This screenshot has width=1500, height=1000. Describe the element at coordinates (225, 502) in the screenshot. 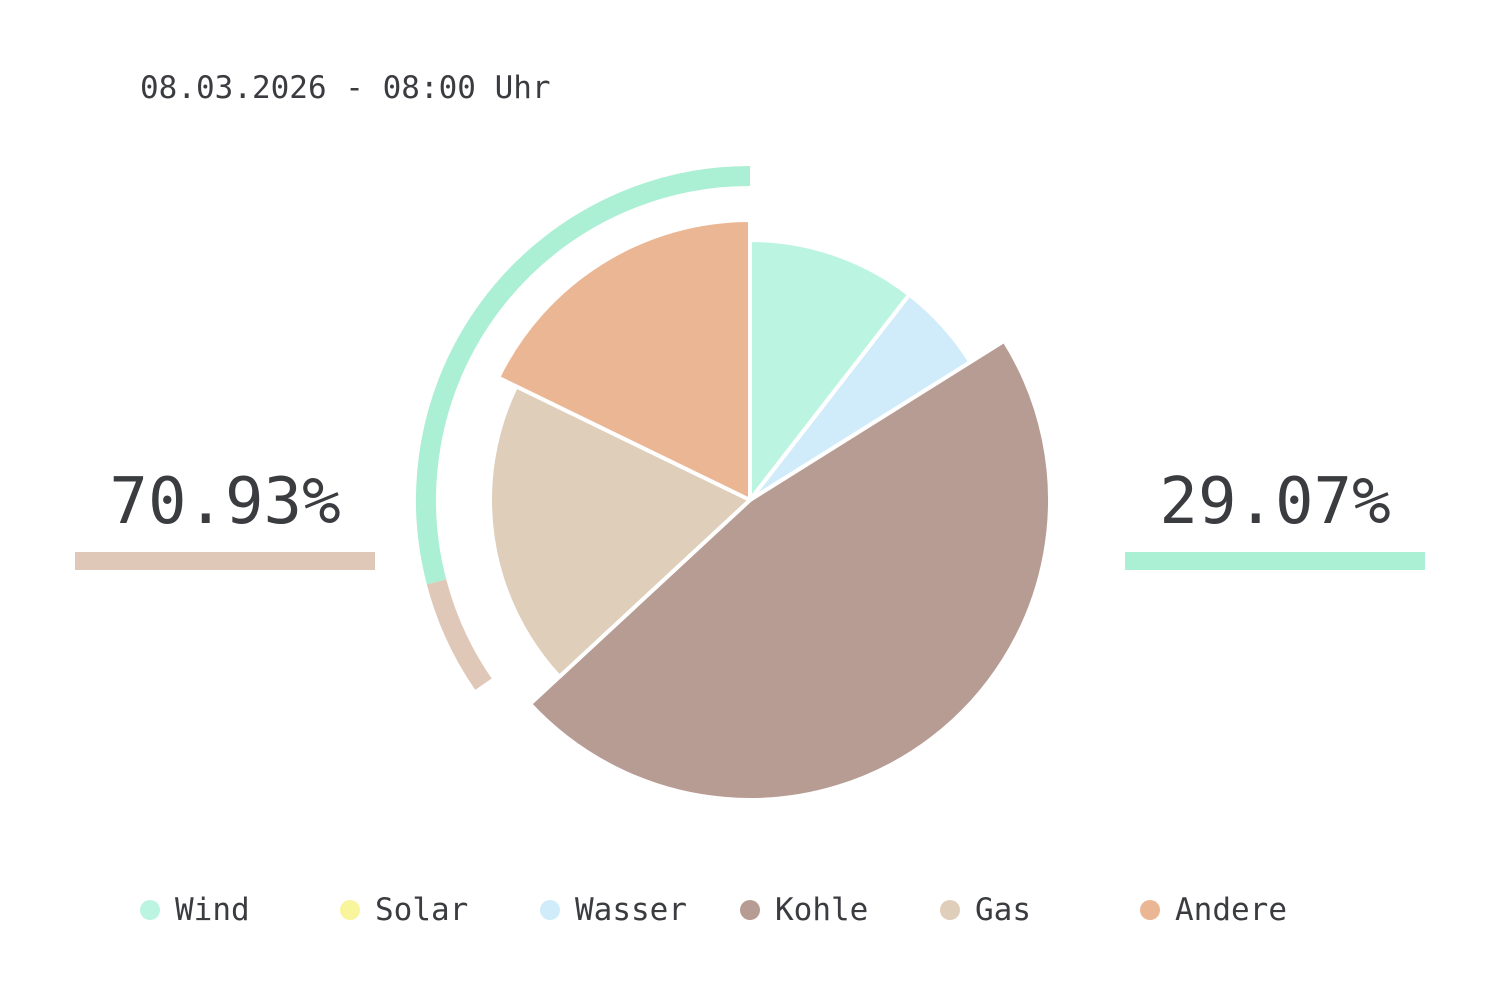

I see `fossil-share-value: 70.93%` at that location.